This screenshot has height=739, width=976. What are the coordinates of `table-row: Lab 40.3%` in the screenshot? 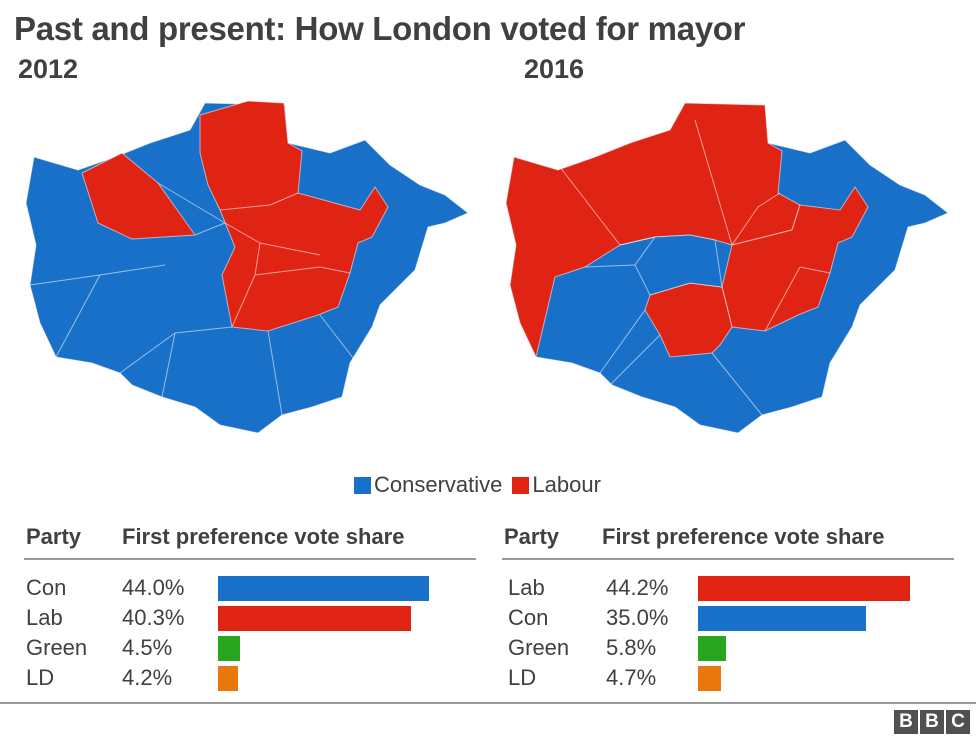 It's located at (250, 617).